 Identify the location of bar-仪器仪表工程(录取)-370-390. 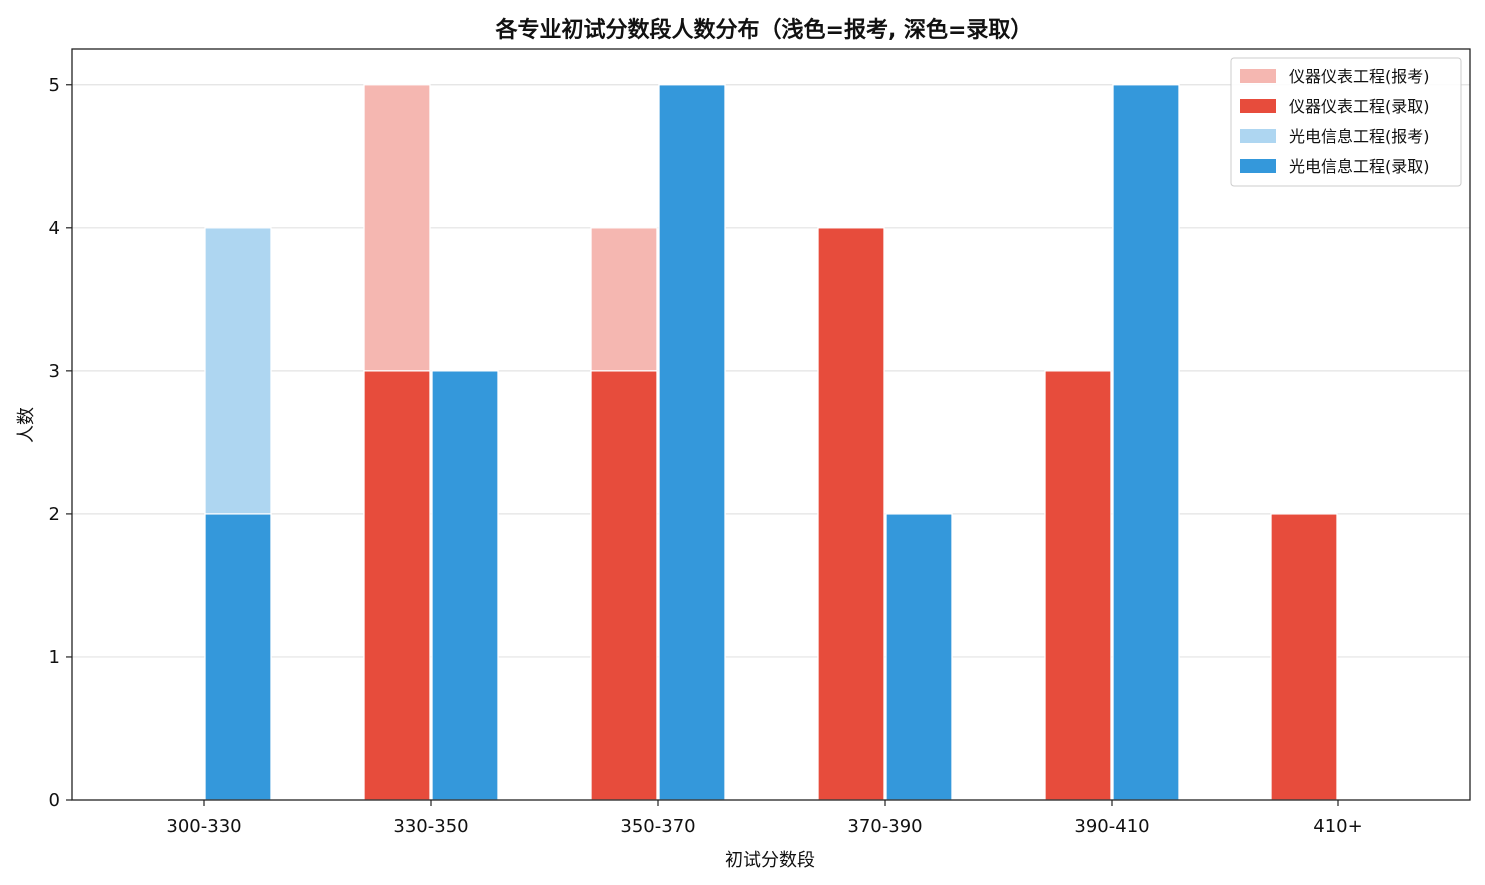
(851, 514).